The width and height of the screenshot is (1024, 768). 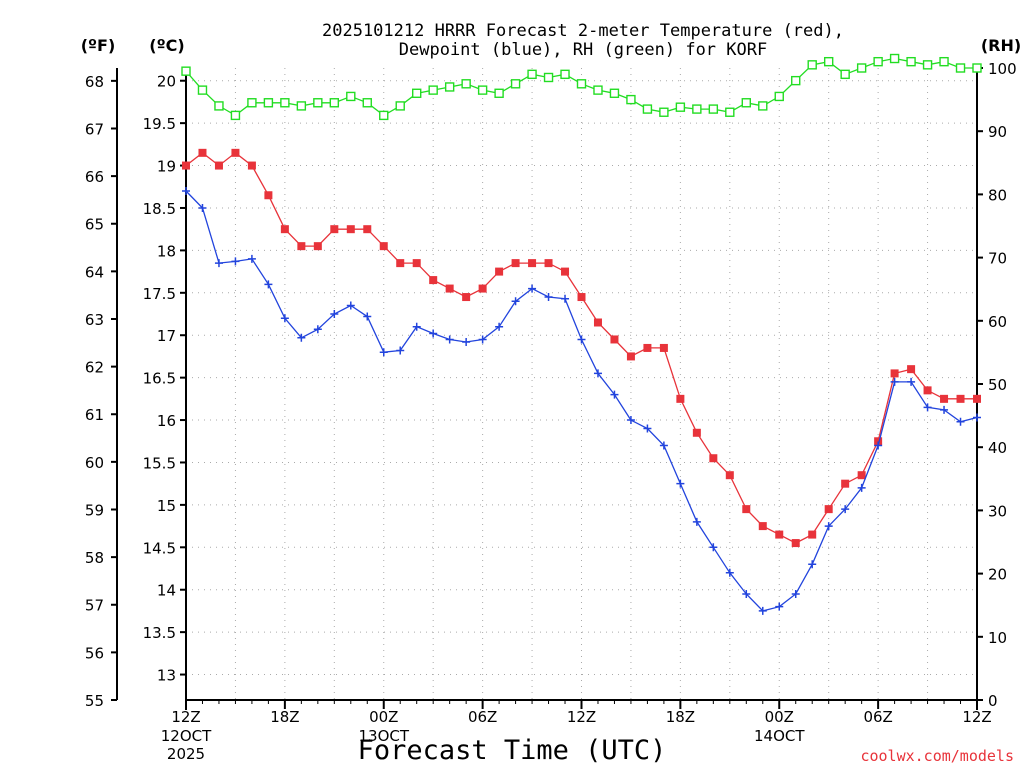 I want to click on time-tick-label: 00Z, so click(x=383, y=717).